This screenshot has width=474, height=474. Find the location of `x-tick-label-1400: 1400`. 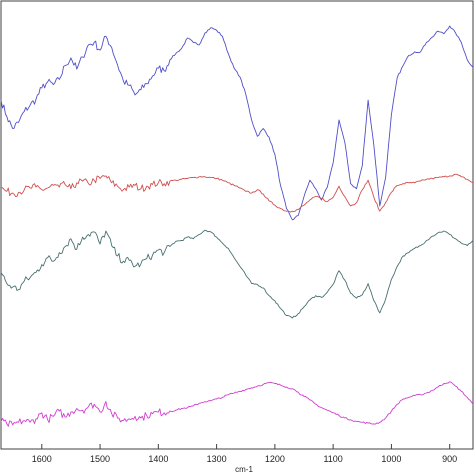

x-tick-label-1400: 1400 is located at coordinates (158, 459).